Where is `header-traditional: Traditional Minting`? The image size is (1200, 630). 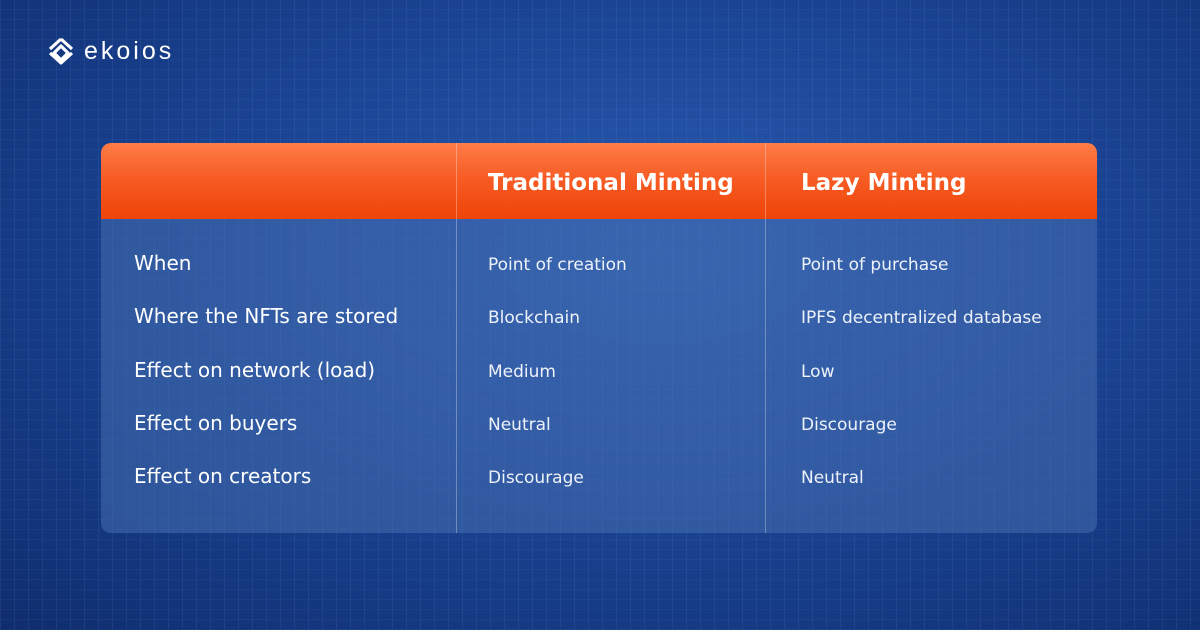
header-traditional: Traditional Minting is located at coordinates (611, 183).